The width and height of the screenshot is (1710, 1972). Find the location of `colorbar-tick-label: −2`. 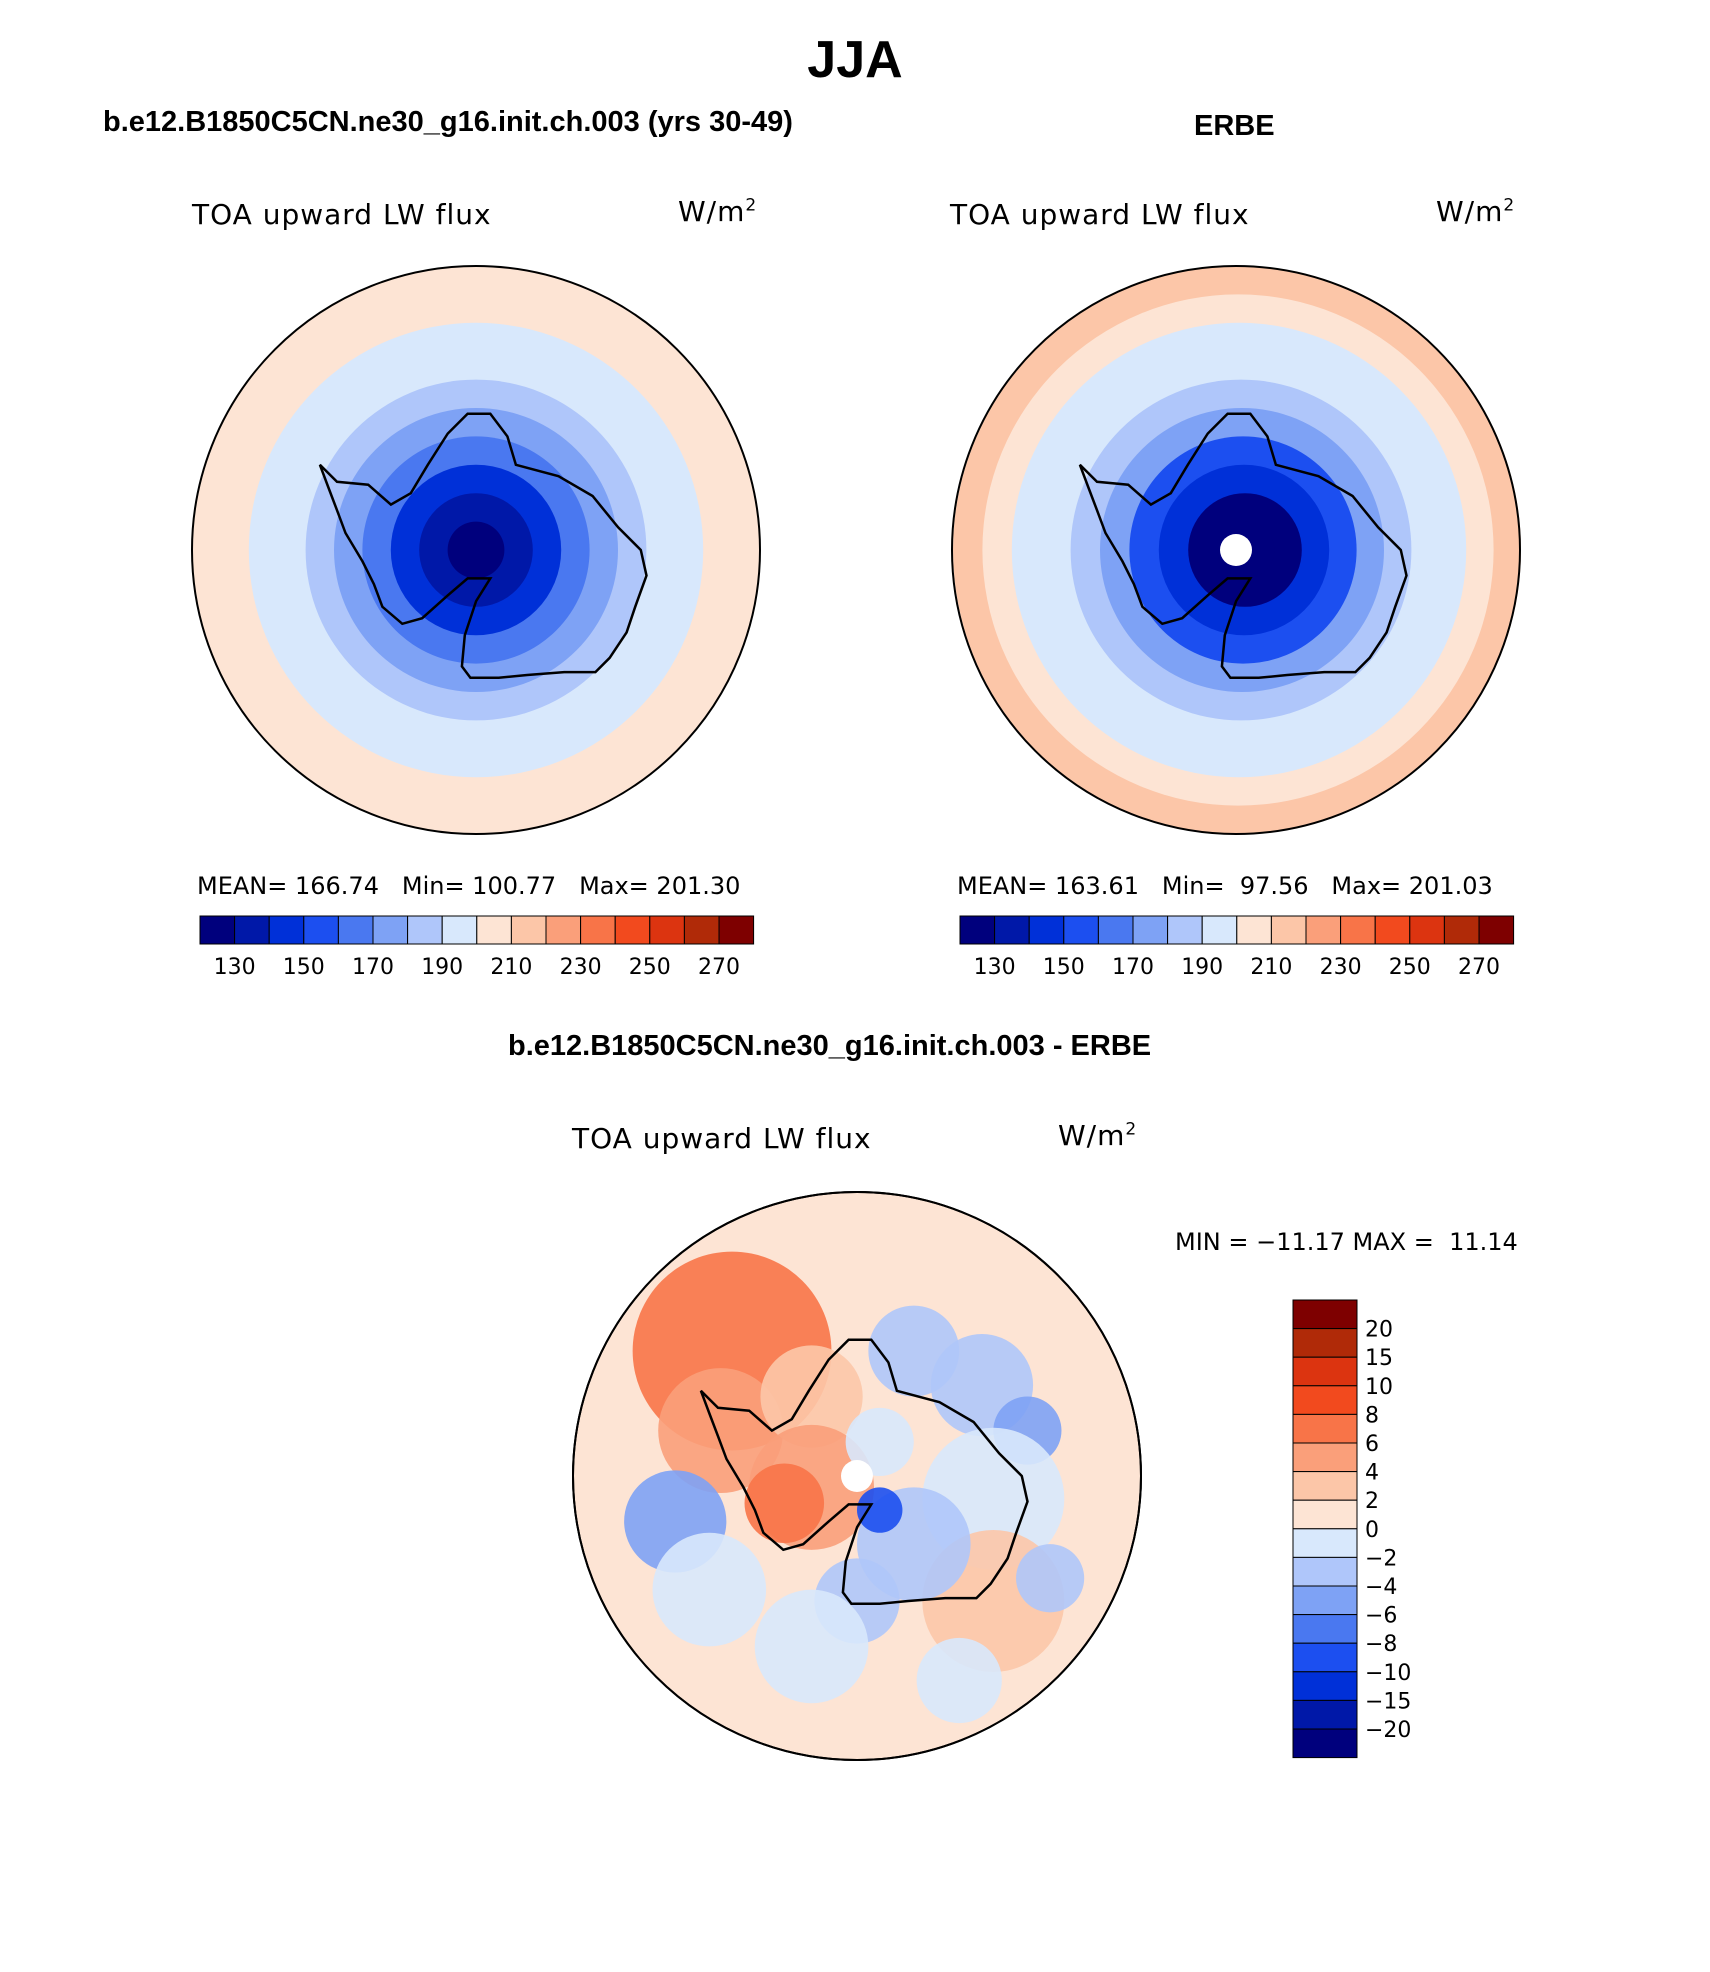

colorbar-tick-label: −2 is located at coordinates (1381, 1558).